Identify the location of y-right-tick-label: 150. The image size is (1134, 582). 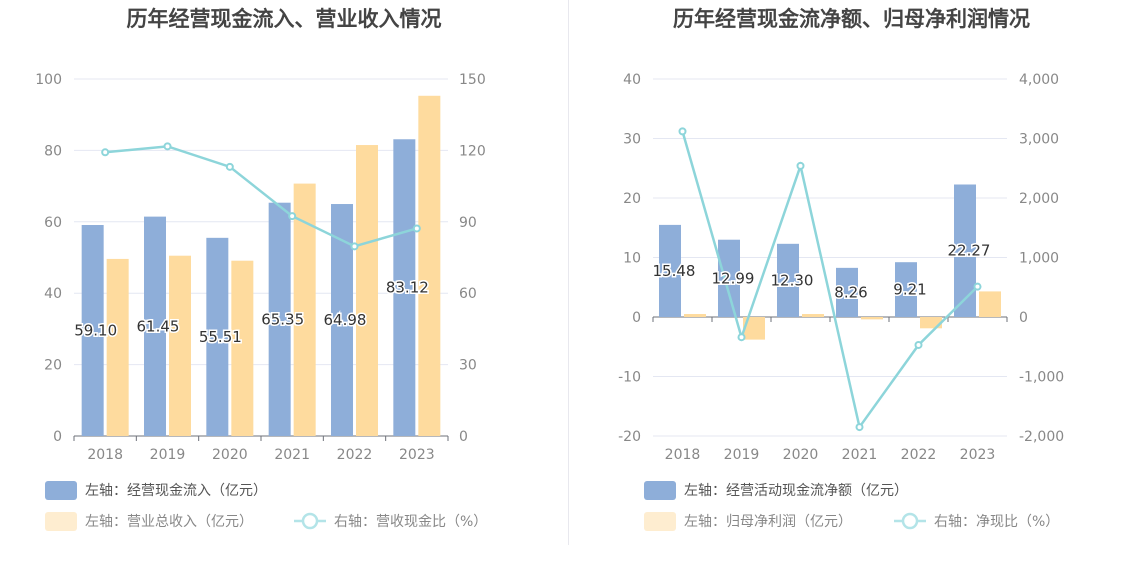
(472, 80).